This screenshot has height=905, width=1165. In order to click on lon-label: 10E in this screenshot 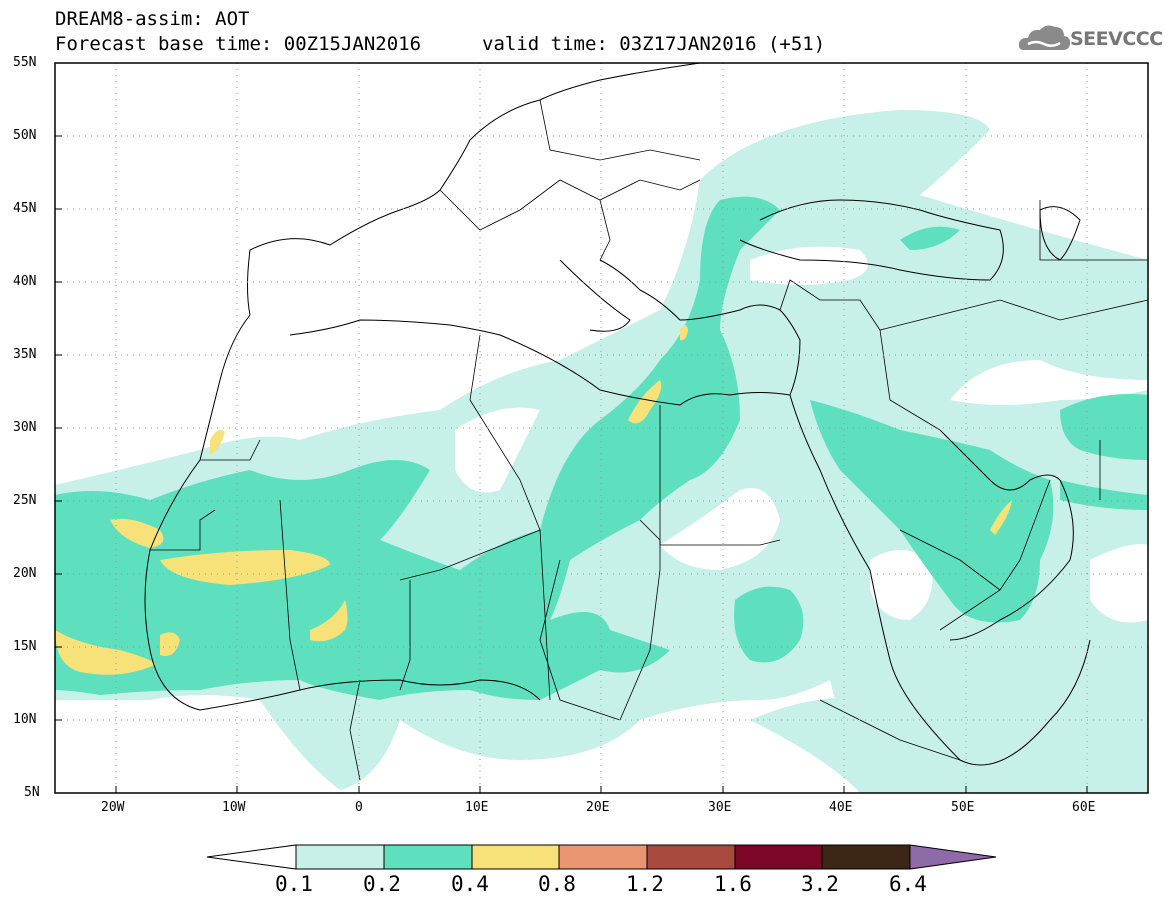, I will do `click(477, 807)`.